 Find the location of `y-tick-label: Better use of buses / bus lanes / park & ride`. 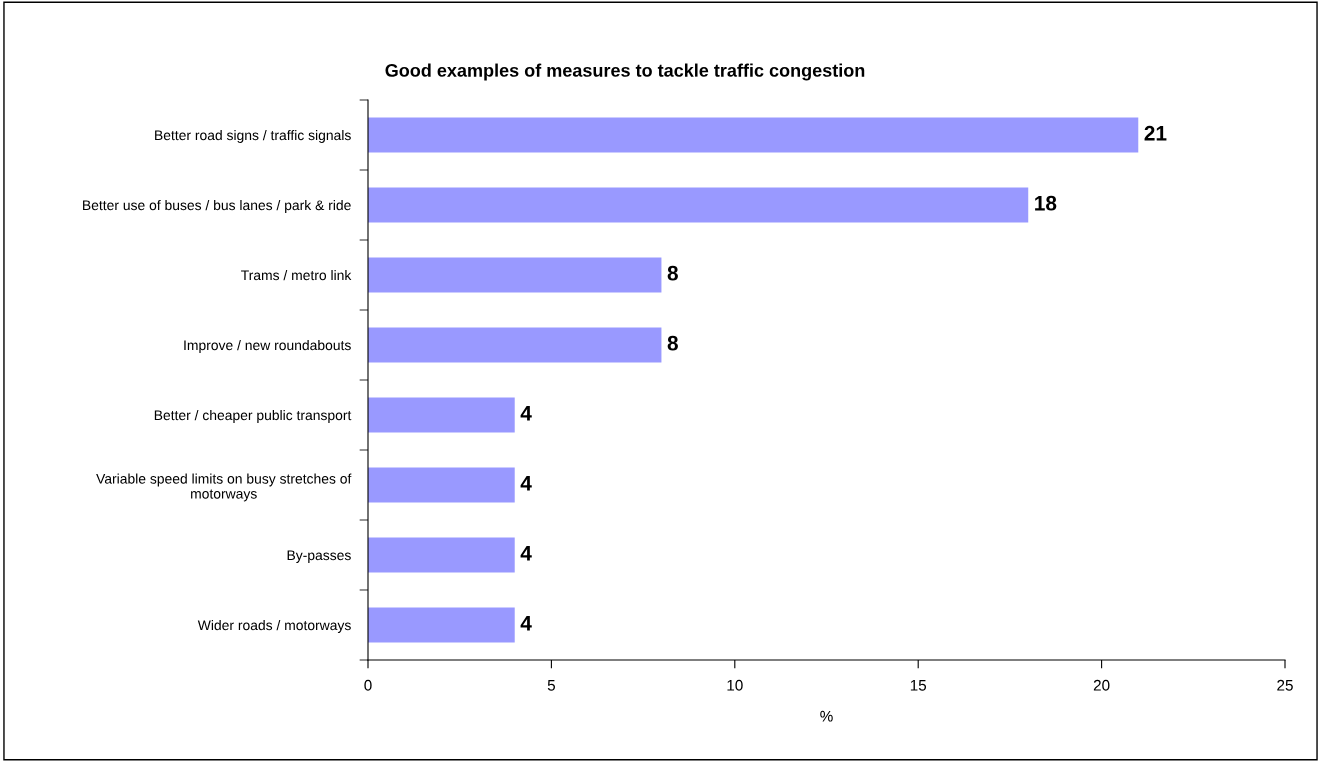

y-tick-label: Better use of buses / bus lanes / park & ride is located at coordinates (217, 206).